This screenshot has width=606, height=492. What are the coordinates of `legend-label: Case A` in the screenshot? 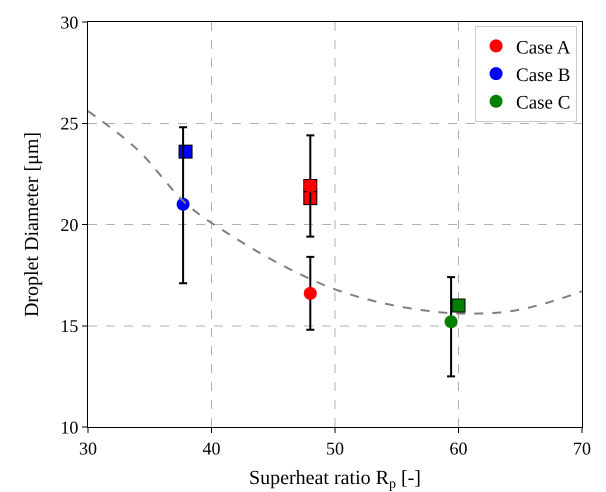 It's located at (543, 47).